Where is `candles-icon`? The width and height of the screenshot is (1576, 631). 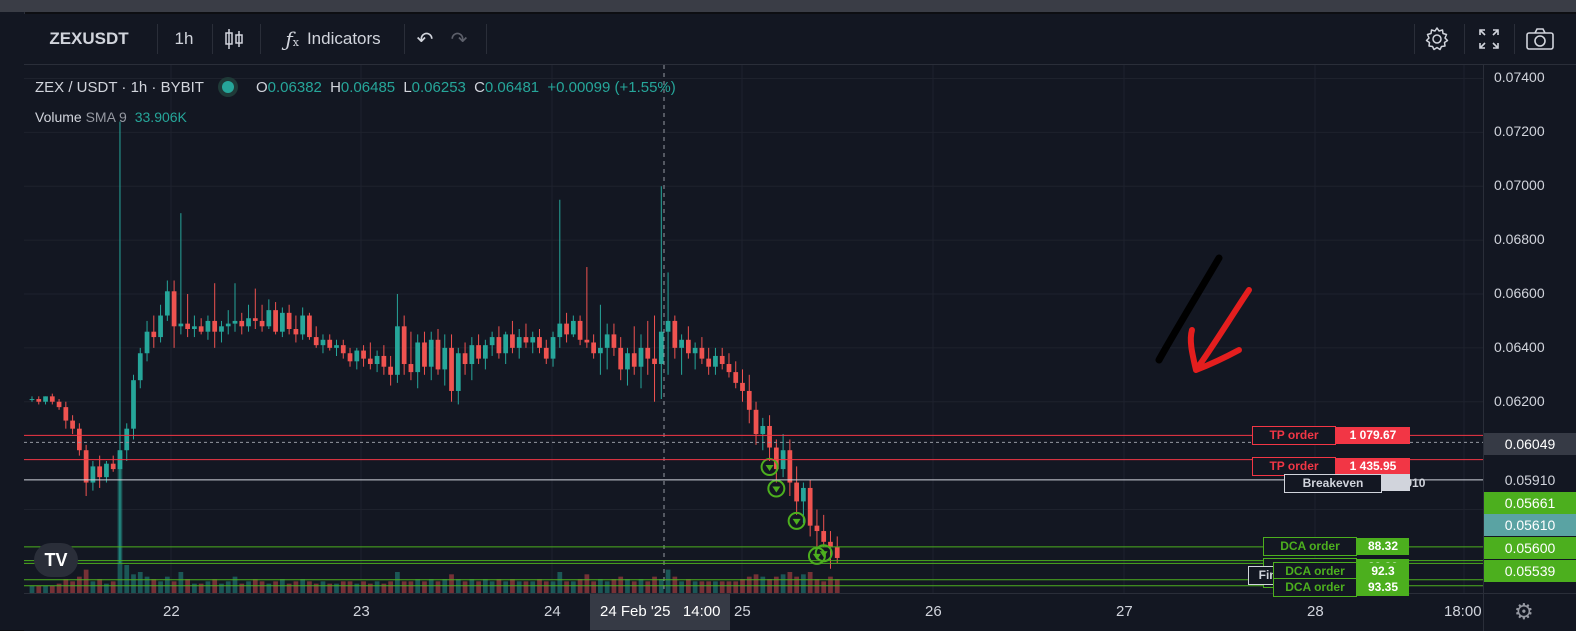
candles-icon is located at coordinates (234, 39).